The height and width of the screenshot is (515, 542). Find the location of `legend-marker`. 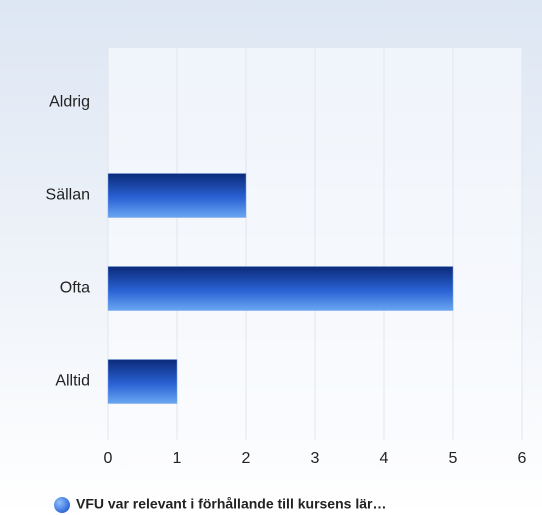

legend-marker is located at coordinates (62, 505).